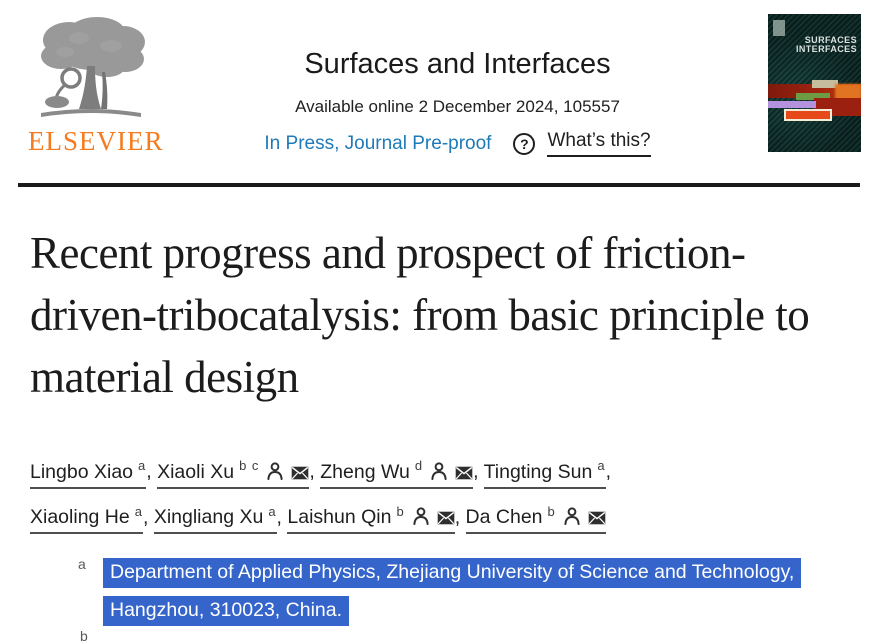  I want to click on author-affiliation-sup: d, so click(419, 465).